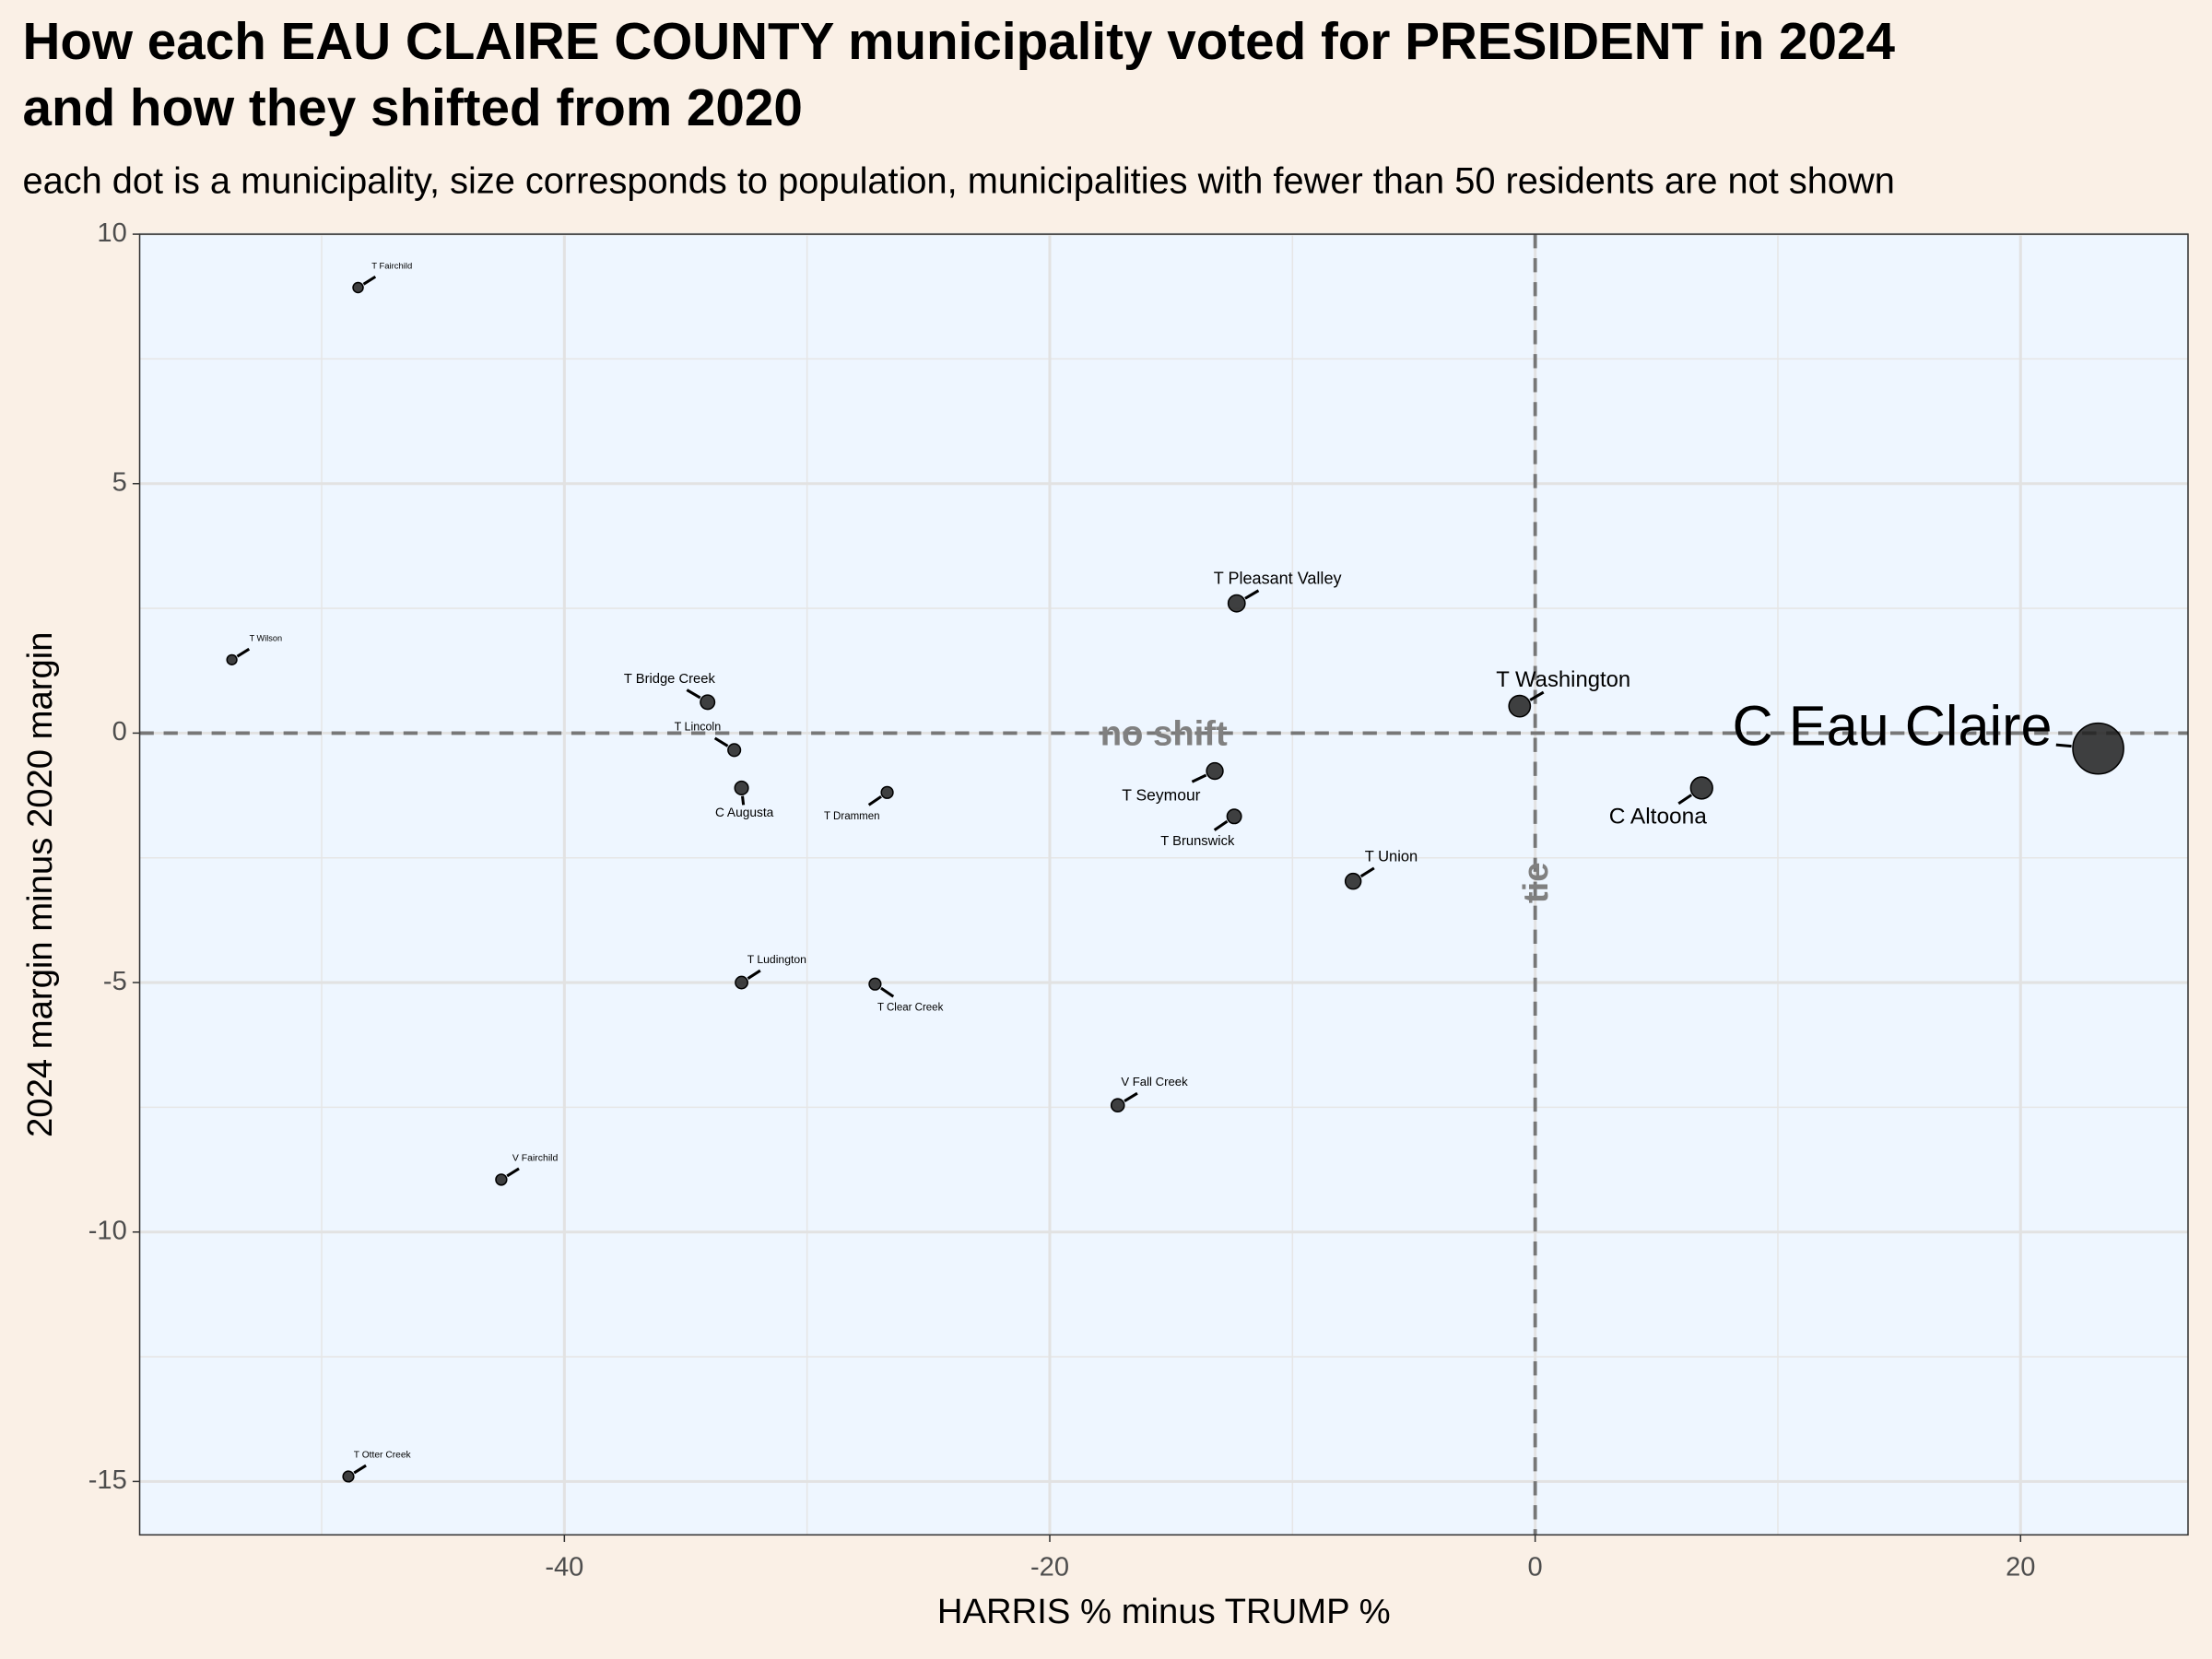 This screenshot has height=1659, width=2212. What do you see at coordinates (535, 1159) in the screenshot?
I see `point-label: V Fairchild` at bounding box center [535, 1159].